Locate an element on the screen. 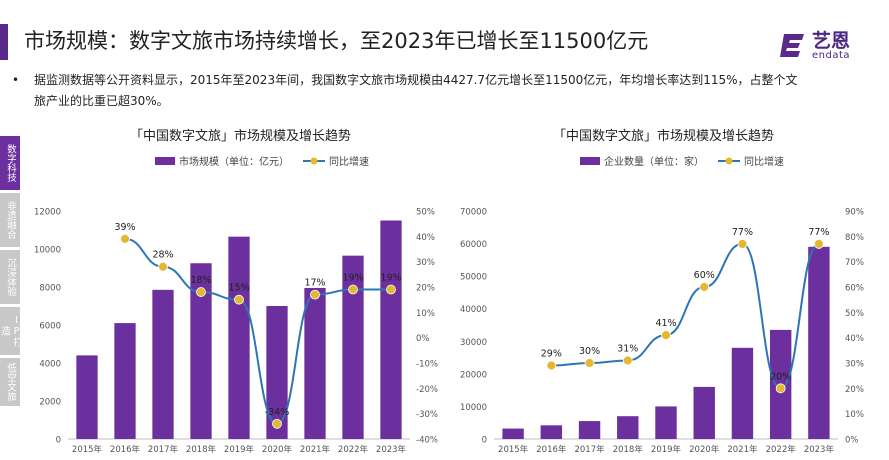 The image size is (889, 460). chart1-growth-data-label: 17% is located at coordinates (314, 283).